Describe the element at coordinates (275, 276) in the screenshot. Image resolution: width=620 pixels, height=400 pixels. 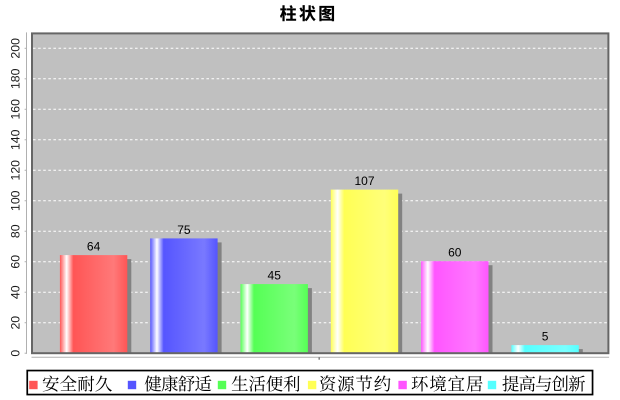
I see `svg-text: 45` at that location.